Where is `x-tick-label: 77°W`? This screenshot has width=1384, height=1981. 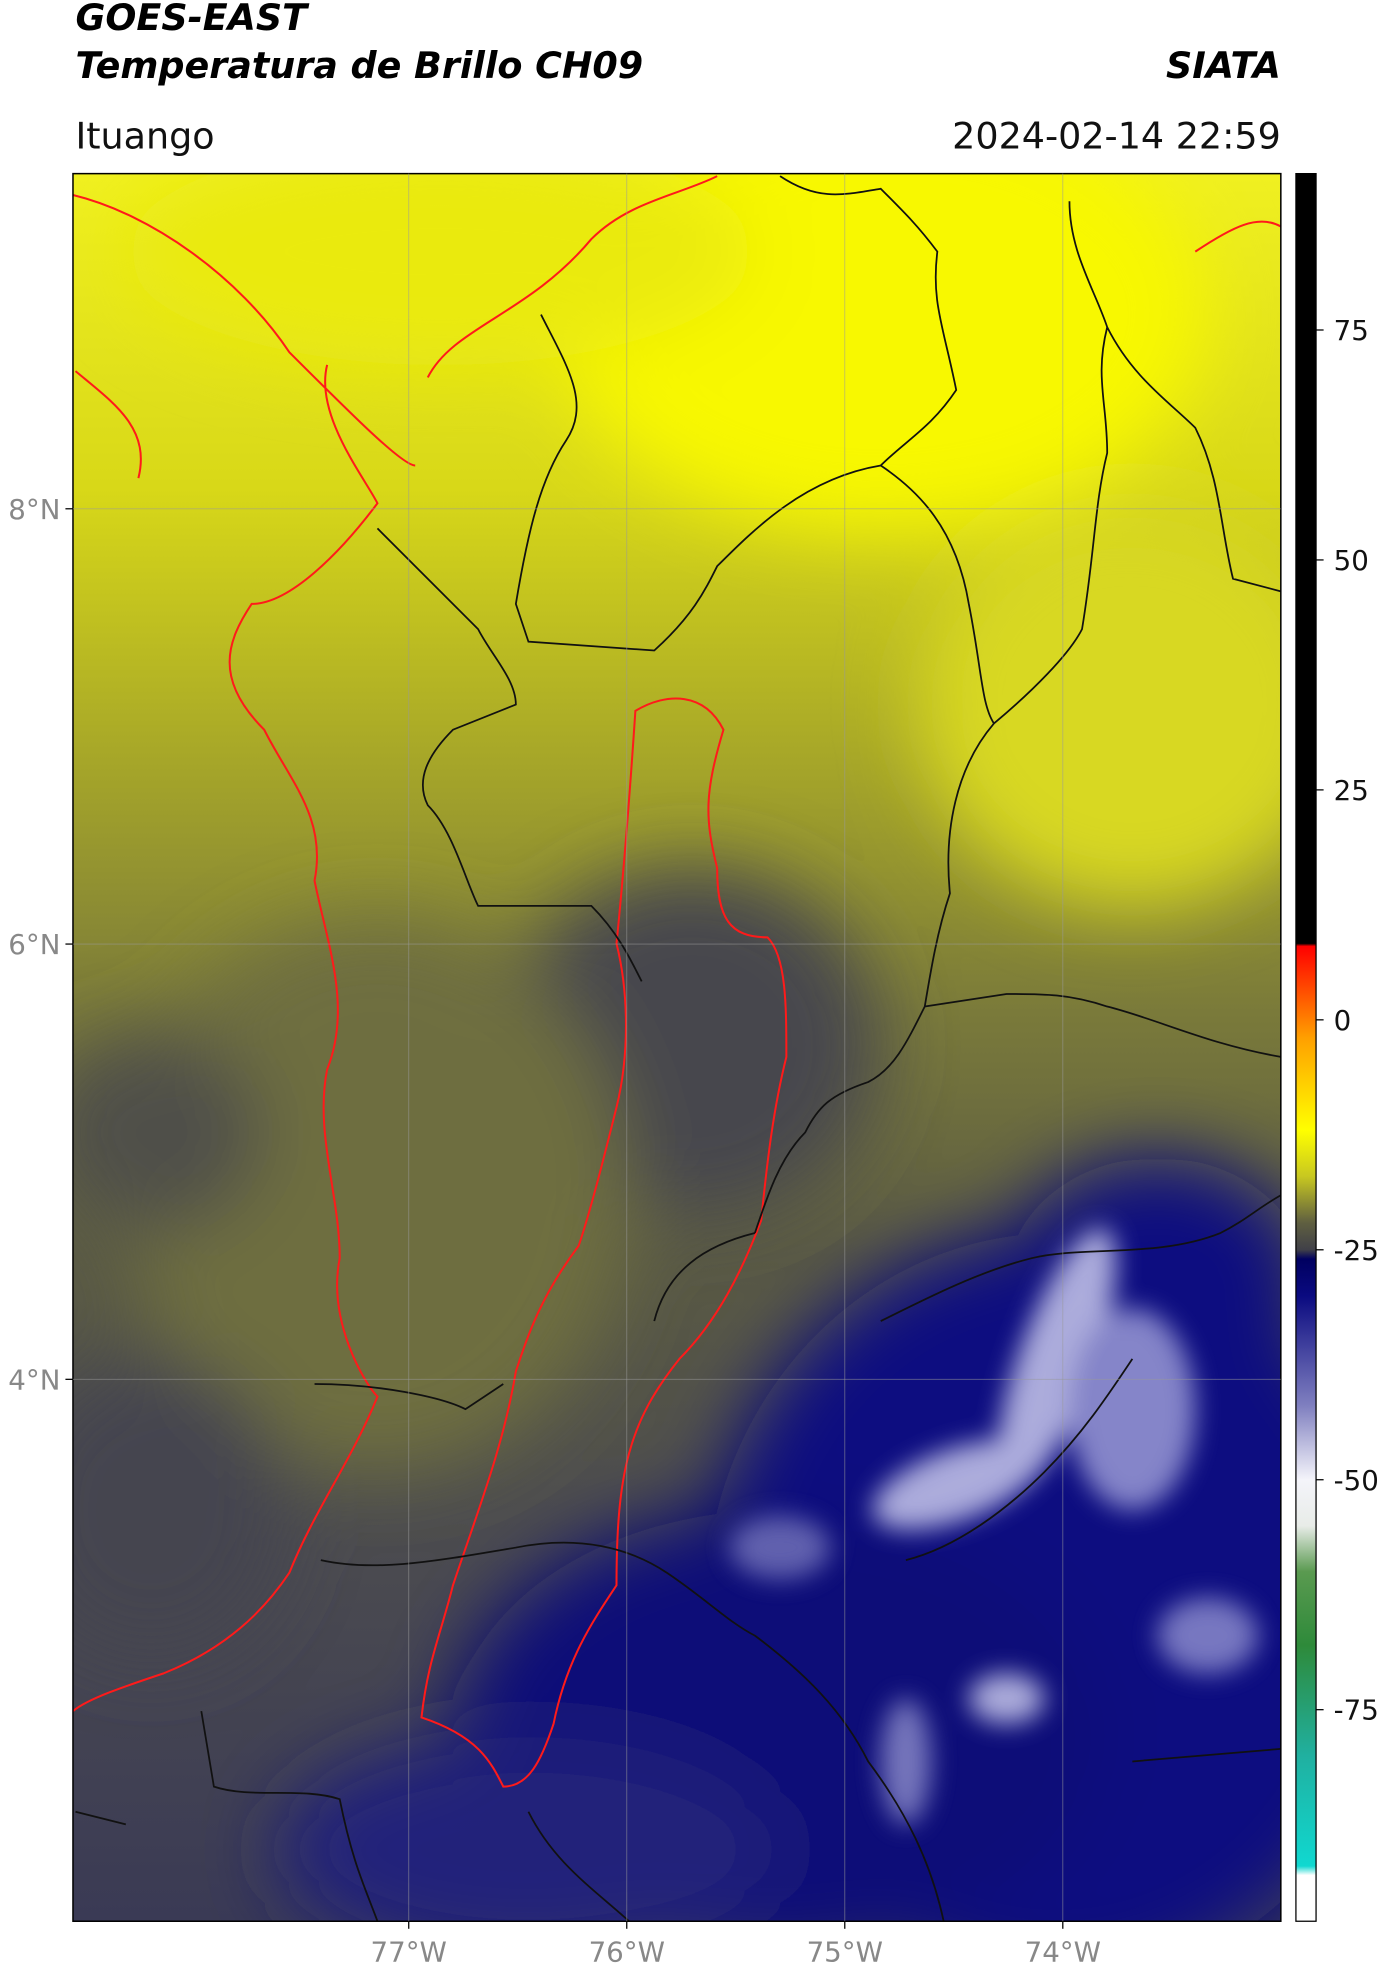
x-tick-label: 77°W is located at coordinates (409, 1951).